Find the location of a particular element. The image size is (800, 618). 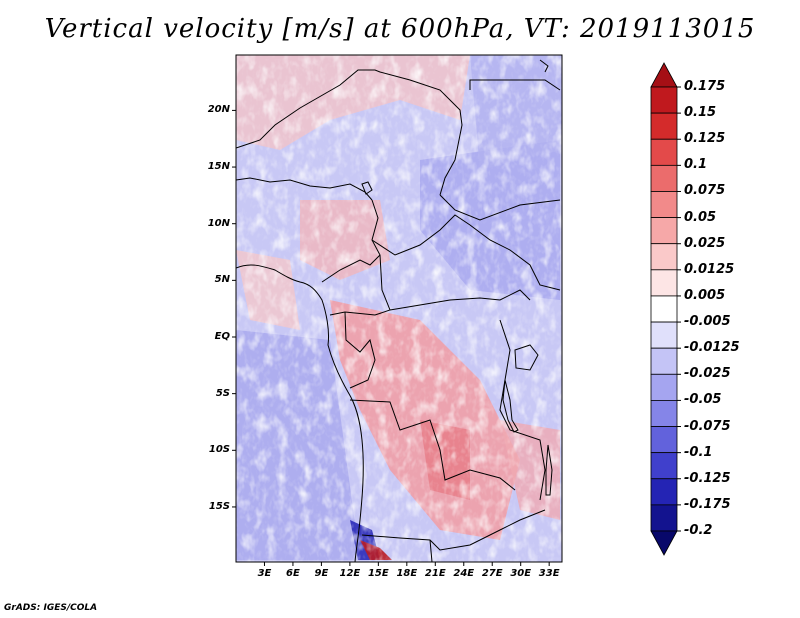

colorbar is located at coordinates (665, 309).